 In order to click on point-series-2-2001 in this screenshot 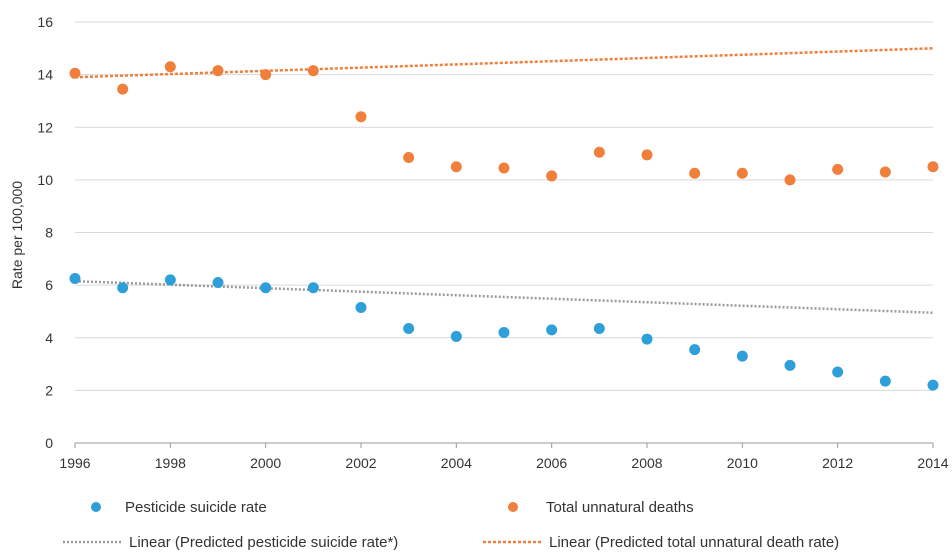, I will do `click(313, 71)`.